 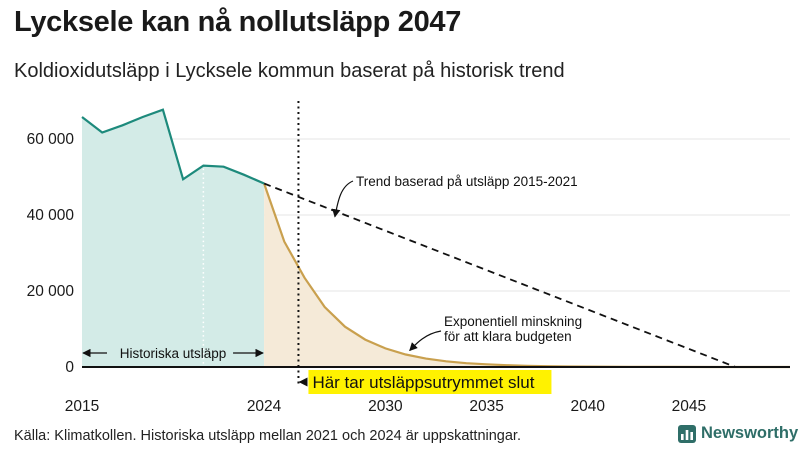 What do you see at coordinates (51, 215) in the screenshot?
I see `y-tick-label: 40 000` at bounding box center [51, 215].